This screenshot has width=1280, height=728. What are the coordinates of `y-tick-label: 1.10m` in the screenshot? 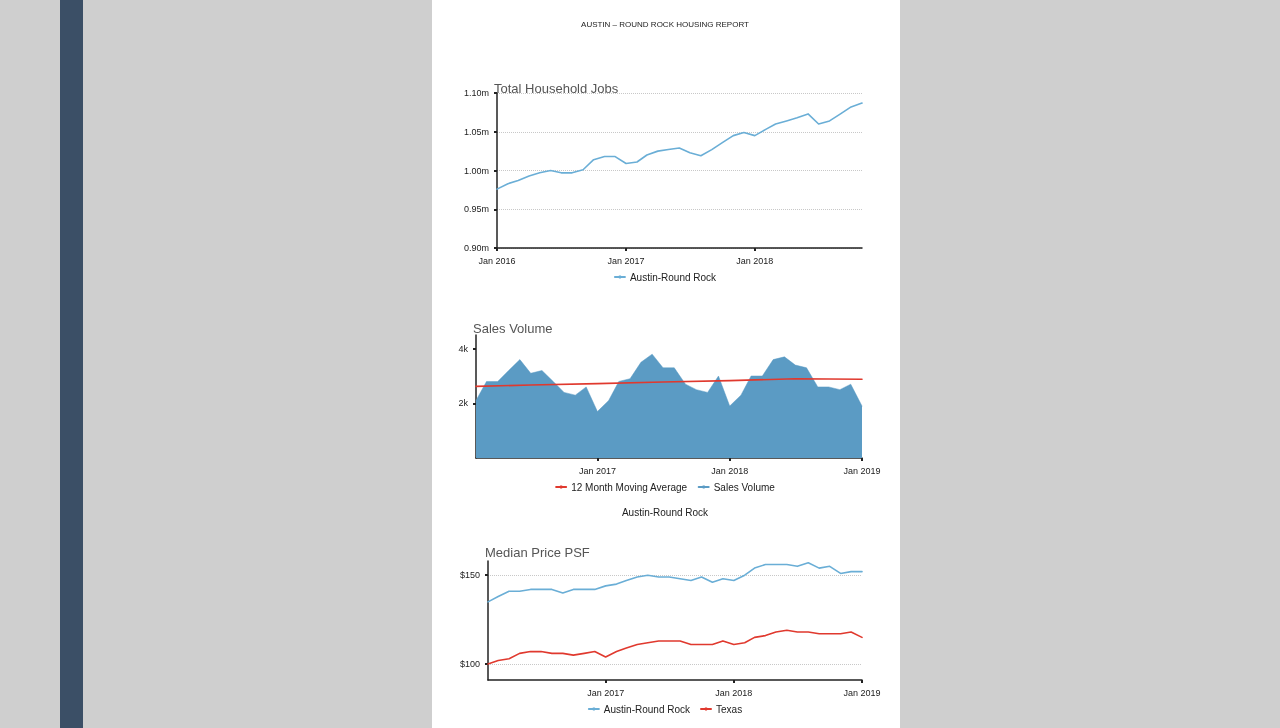 It's located at (476, 93).